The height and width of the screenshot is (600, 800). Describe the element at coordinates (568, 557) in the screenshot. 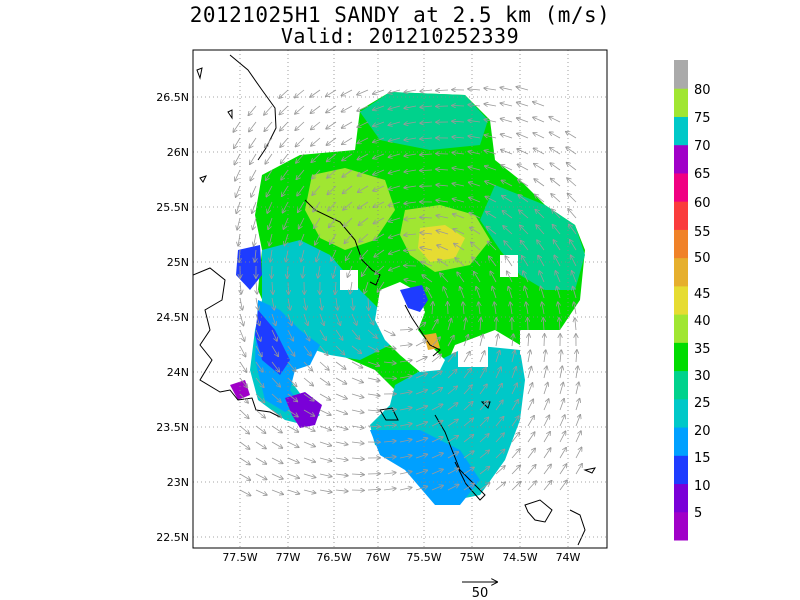

I see `x-tick-label: 74W` at that location.